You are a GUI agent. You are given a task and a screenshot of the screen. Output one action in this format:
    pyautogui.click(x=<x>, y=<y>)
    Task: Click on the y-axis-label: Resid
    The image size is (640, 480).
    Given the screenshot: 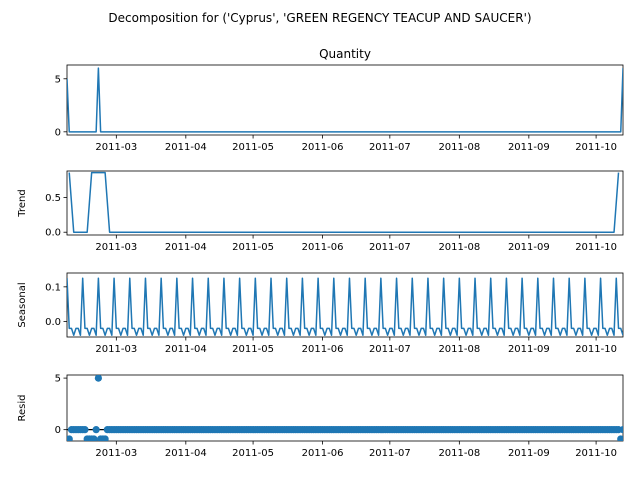 What is the action you would take?
    pyautogui.click(x=22, y=408)
    